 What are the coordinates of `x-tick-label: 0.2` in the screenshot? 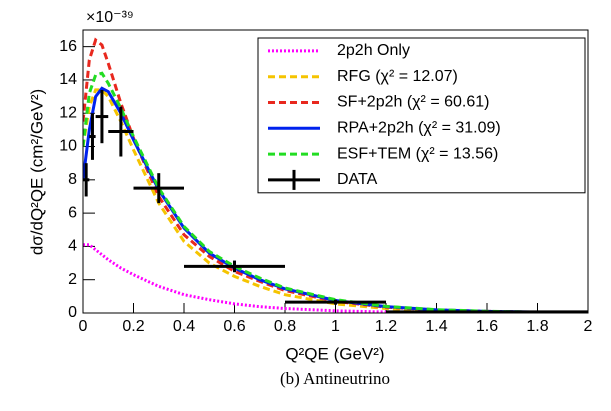 It's located at (133, 326).